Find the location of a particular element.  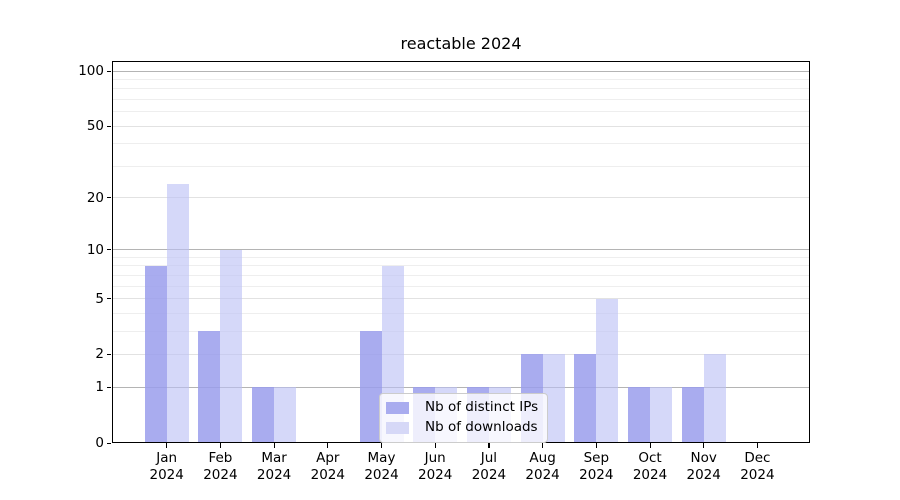

bar-distinct-ips-sep is located at coordinates (585, 398).